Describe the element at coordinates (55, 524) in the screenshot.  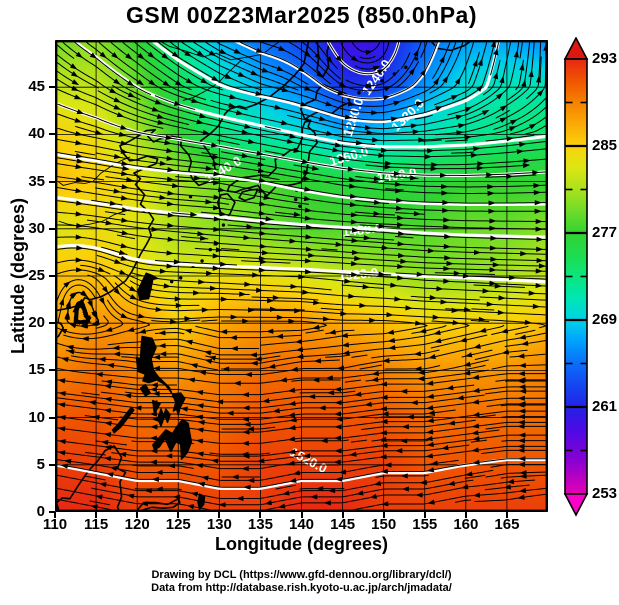
I see `x-tick-label: 110` at that location.